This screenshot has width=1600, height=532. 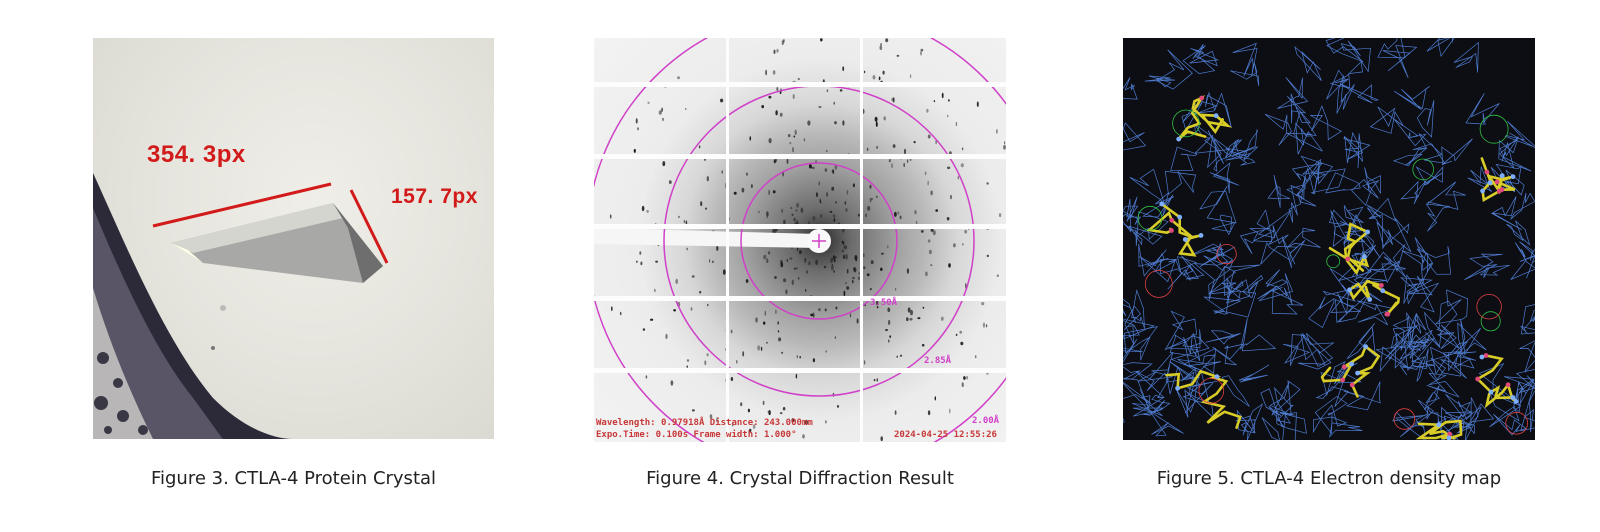 I want to click on width-measurement-label: 157. 7px, so click(x=434, y=196).